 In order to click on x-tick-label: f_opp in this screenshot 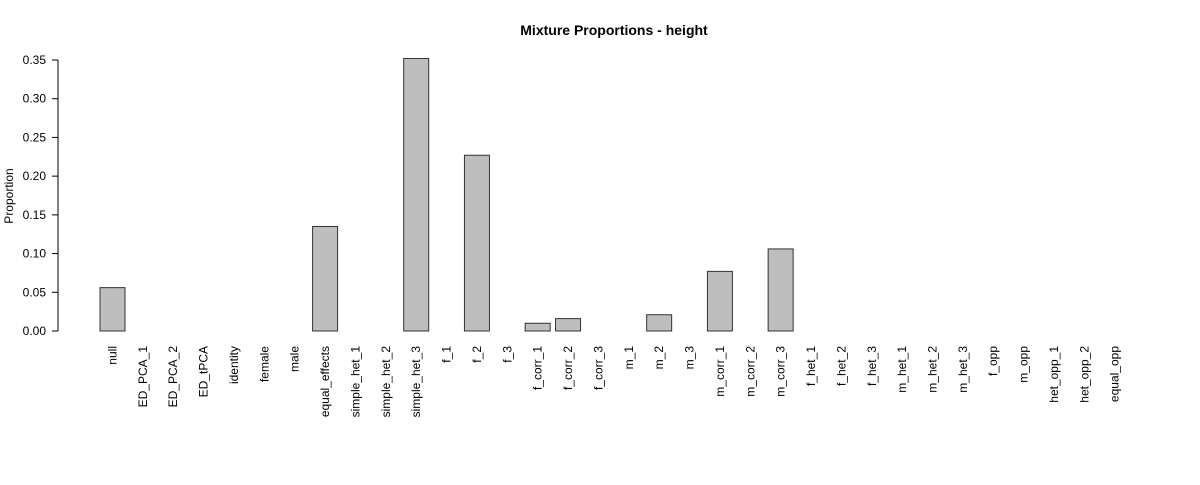, I will do `click(993, 361)`.